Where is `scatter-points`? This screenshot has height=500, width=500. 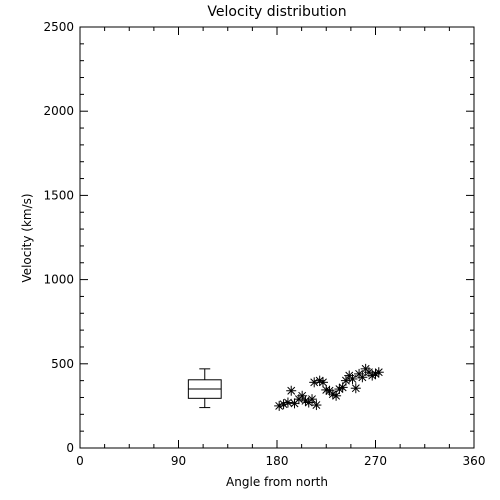
scatter-points is located at coordinates (329, 387).